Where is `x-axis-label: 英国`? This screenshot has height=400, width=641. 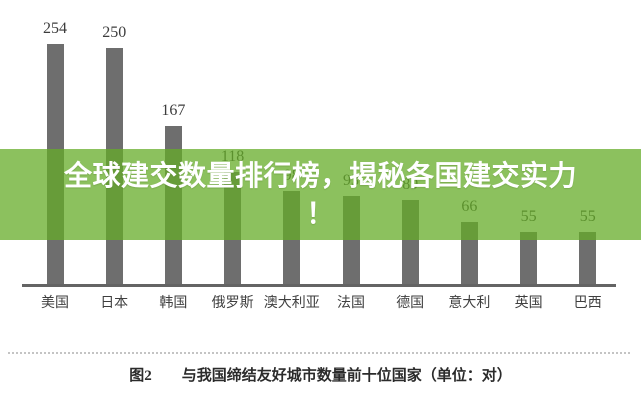
x-axis-label: 英国 is located at coordinates (528, 303).